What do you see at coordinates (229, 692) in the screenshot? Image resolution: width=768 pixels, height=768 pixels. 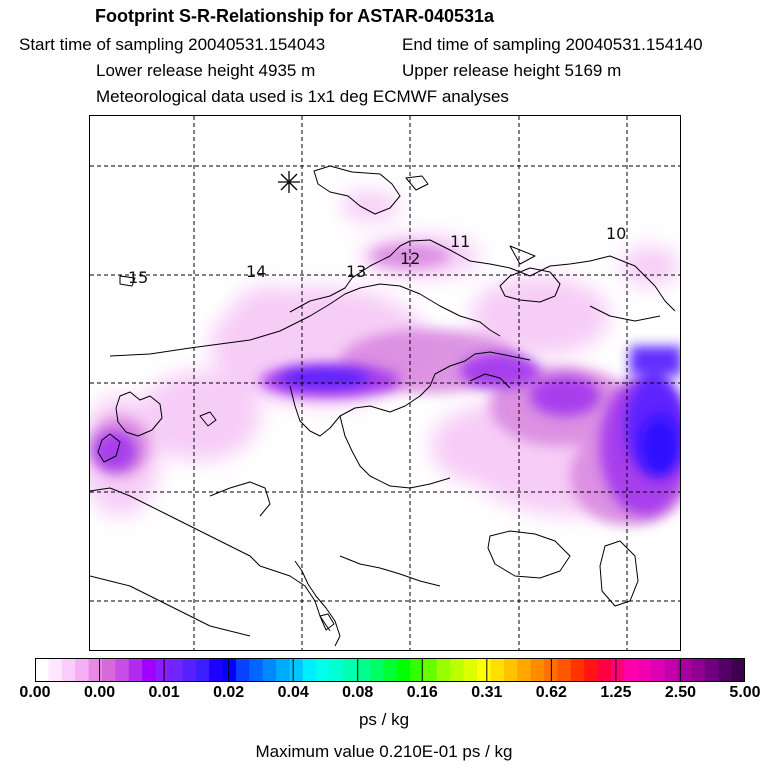 I see `colorbar-tick-label: 0.02` at bounding box center [229, 692].